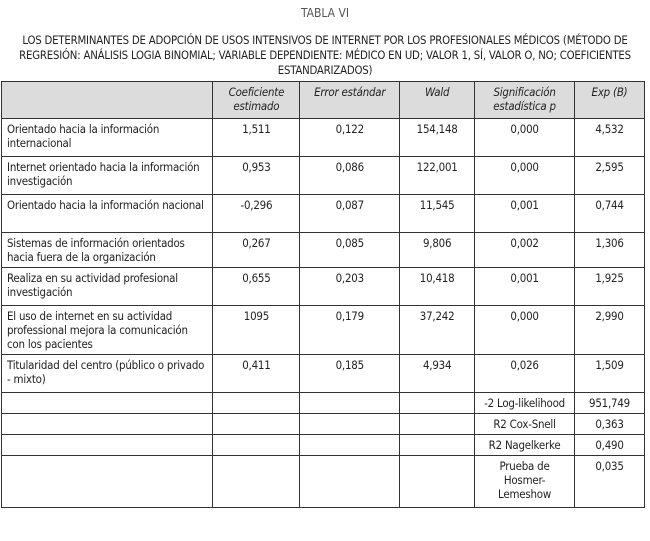  Describe the element at coordinates (437, 100) in the screenshot. I see `column-header: Wald` at that location.